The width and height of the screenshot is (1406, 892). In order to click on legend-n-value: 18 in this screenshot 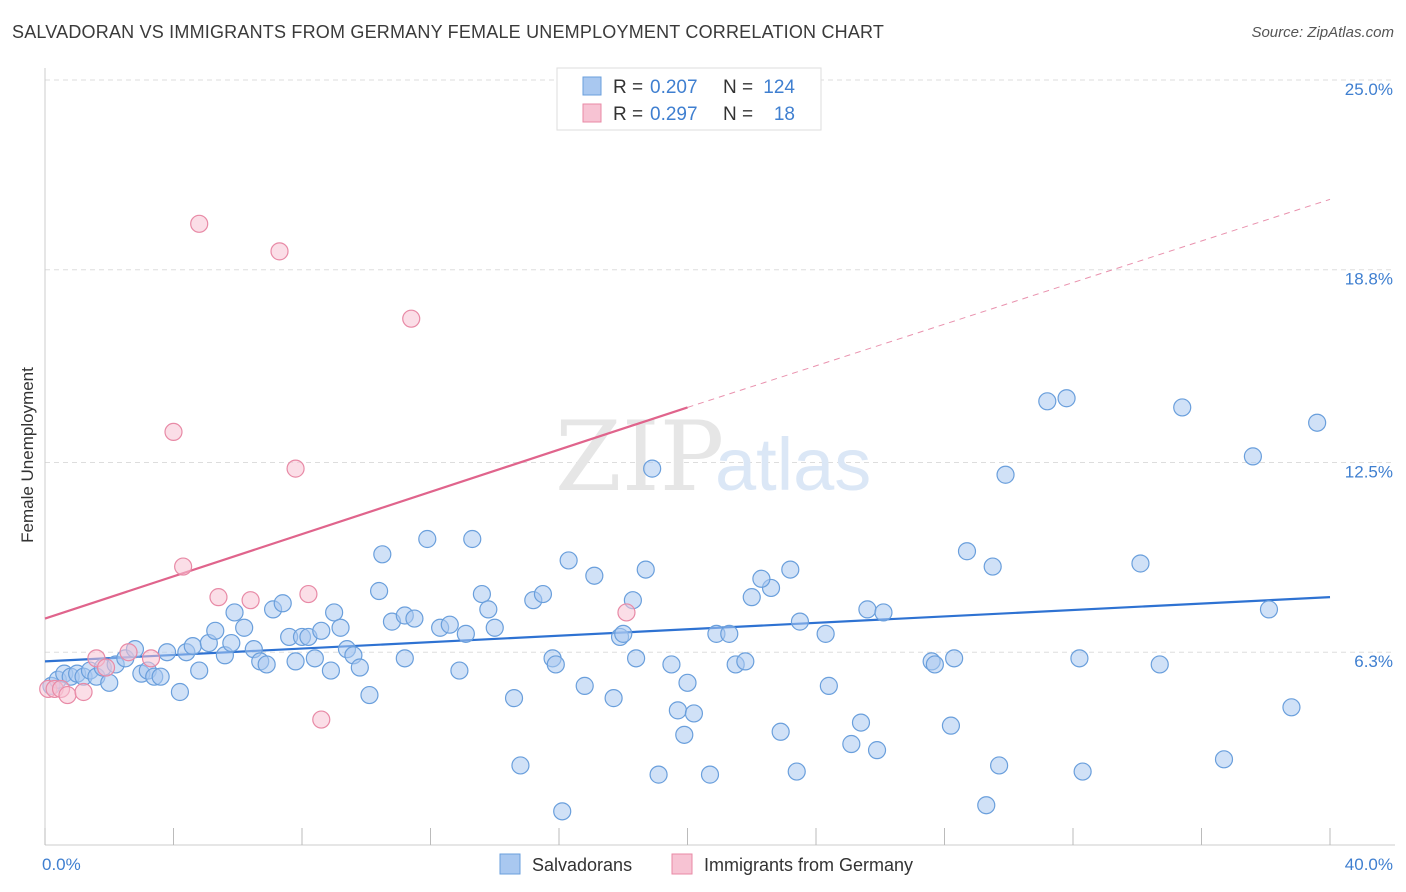, I will do `click(784, 114)`.